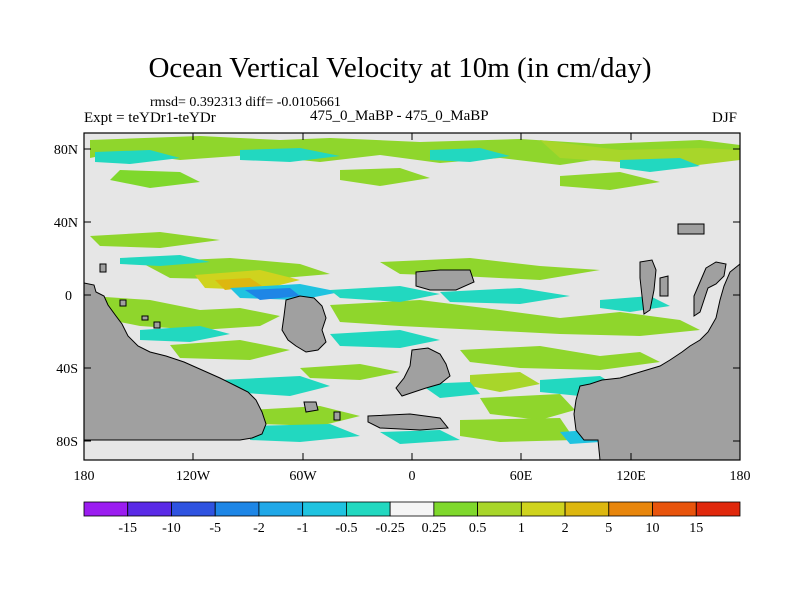  Describe the element at coordinates (631, 476) in the screenshot. I see `x-tick-label: 120E` at that location.